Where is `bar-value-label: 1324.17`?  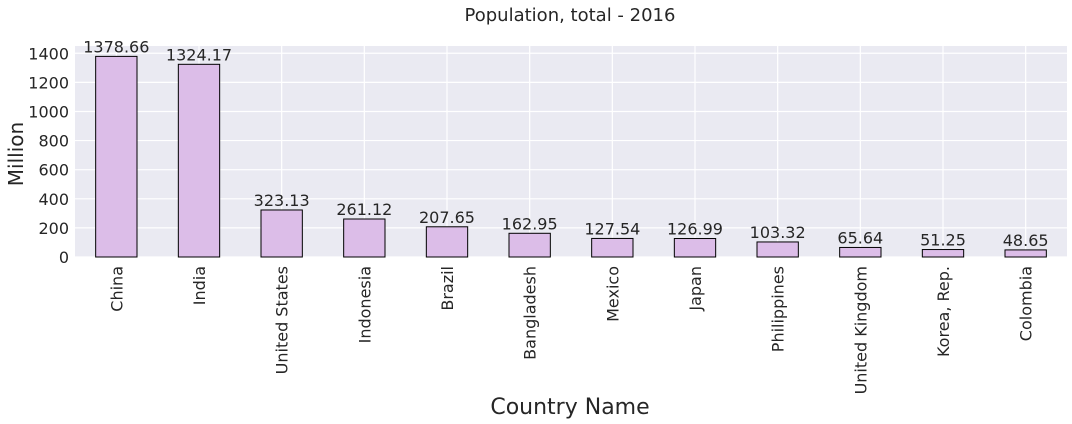 bar-value-label: 1324.17 is located at coordinates (199, 54).